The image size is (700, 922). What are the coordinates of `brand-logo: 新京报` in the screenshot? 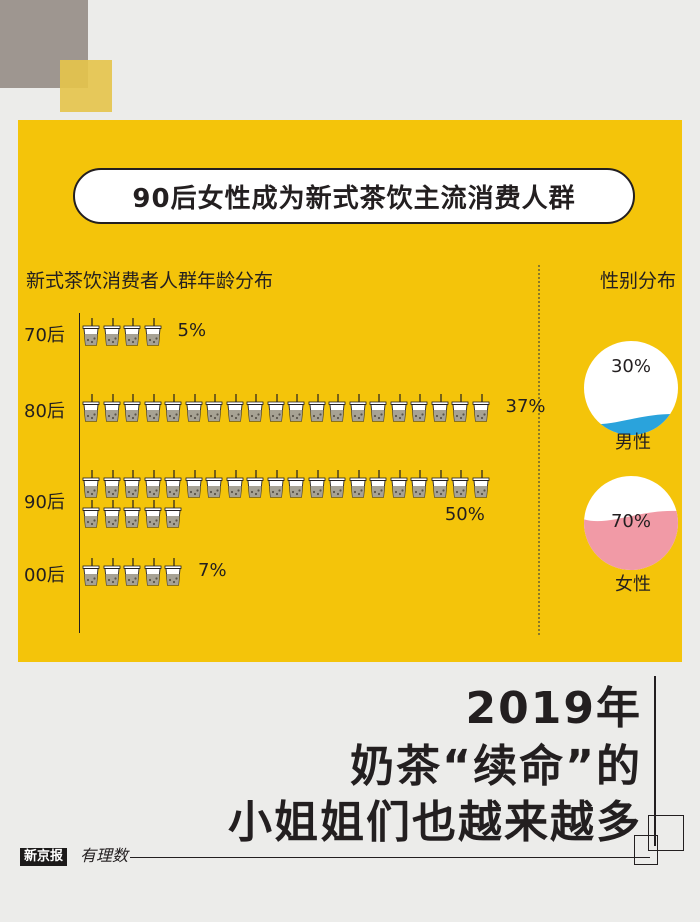 It's located at (44, 857).